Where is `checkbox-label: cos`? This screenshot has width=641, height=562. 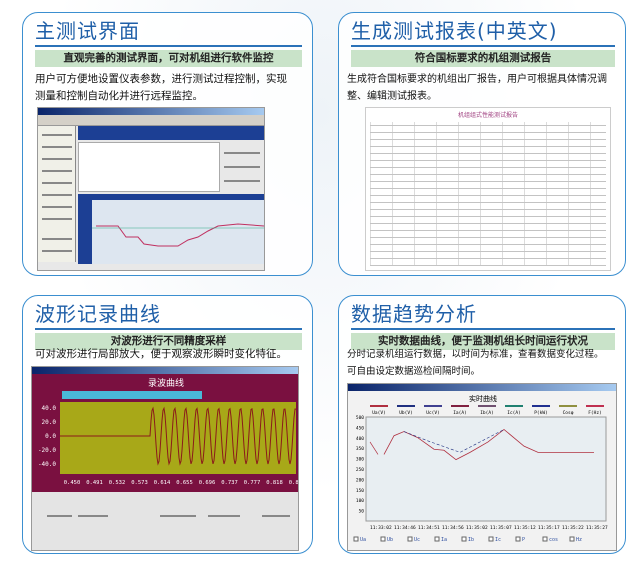
checkbox-label: cos is located at coordinates (553, 540).